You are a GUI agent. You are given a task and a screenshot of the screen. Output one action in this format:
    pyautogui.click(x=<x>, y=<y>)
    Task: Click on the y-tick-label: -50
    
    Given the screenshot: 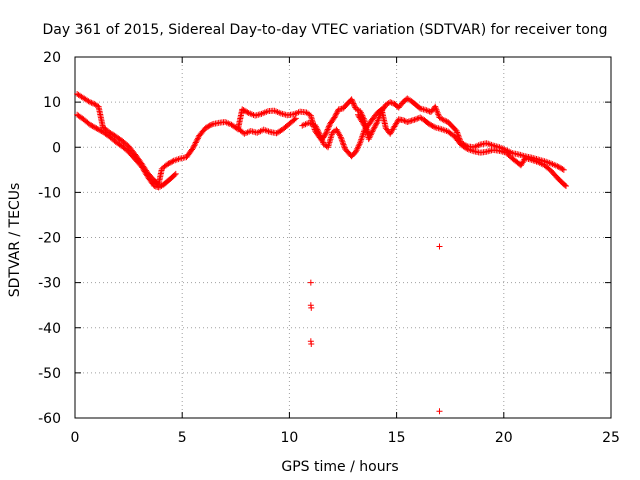 What is the action you would take?
    pyautogui.click(x=49, y=374)
    